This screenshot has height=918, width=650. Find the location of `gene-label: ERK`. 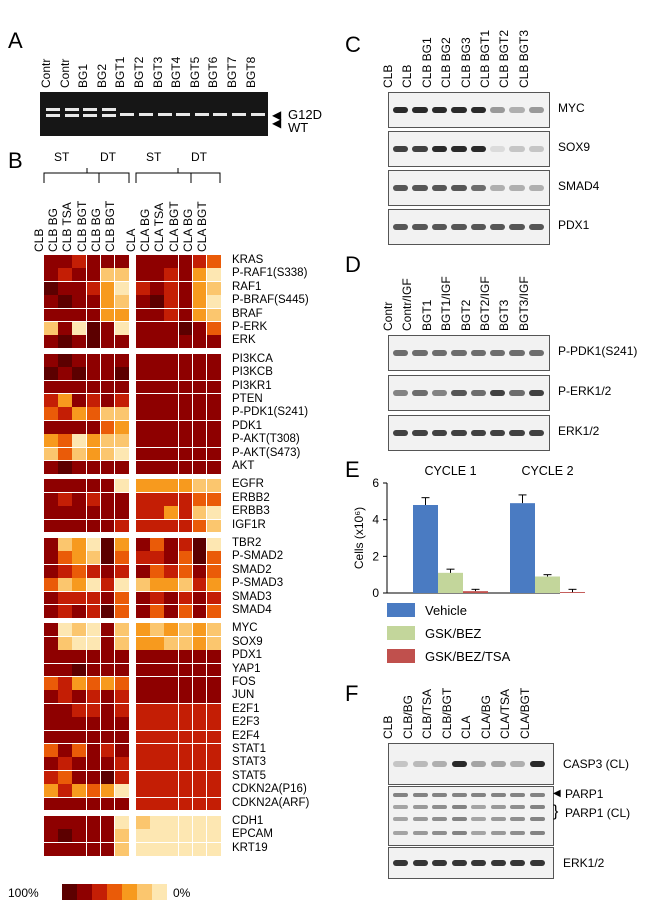

gene-label: ERK is located at coordinates (244, 340).